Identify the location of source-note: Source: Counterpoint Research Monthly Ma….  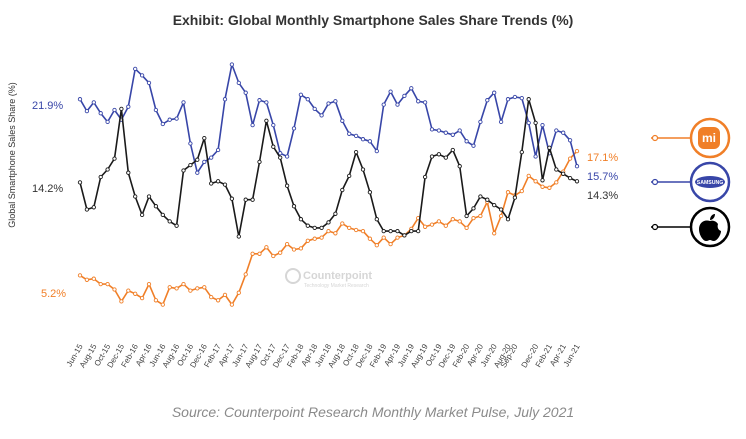
(373, 412).